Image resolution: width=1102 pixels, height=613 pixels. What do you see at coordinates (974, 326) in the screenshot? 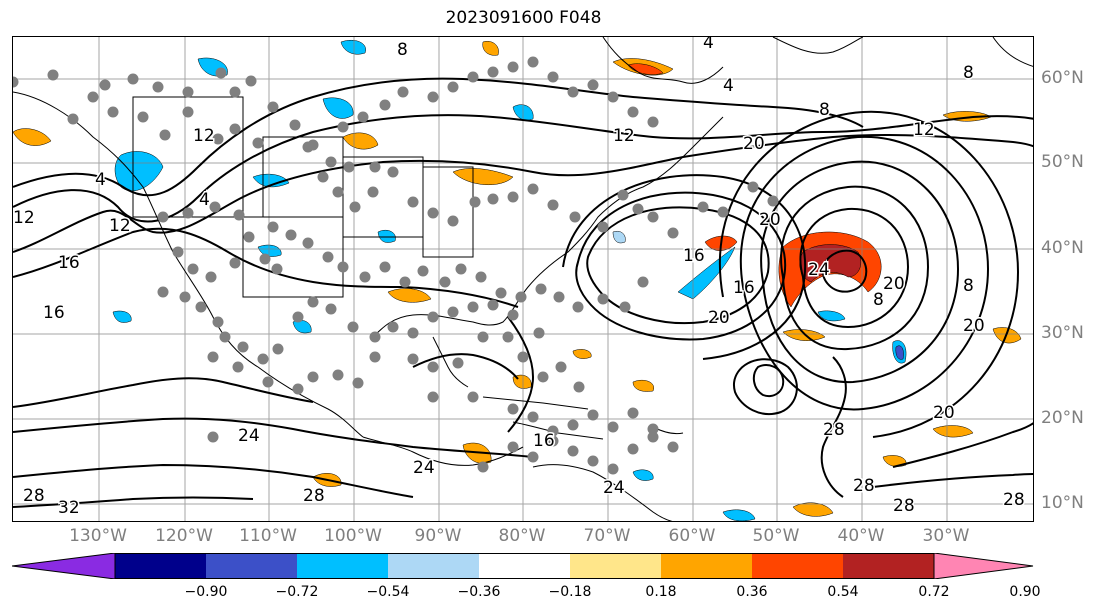
I see `contour-label: 20` at bounding box center [974, 326].